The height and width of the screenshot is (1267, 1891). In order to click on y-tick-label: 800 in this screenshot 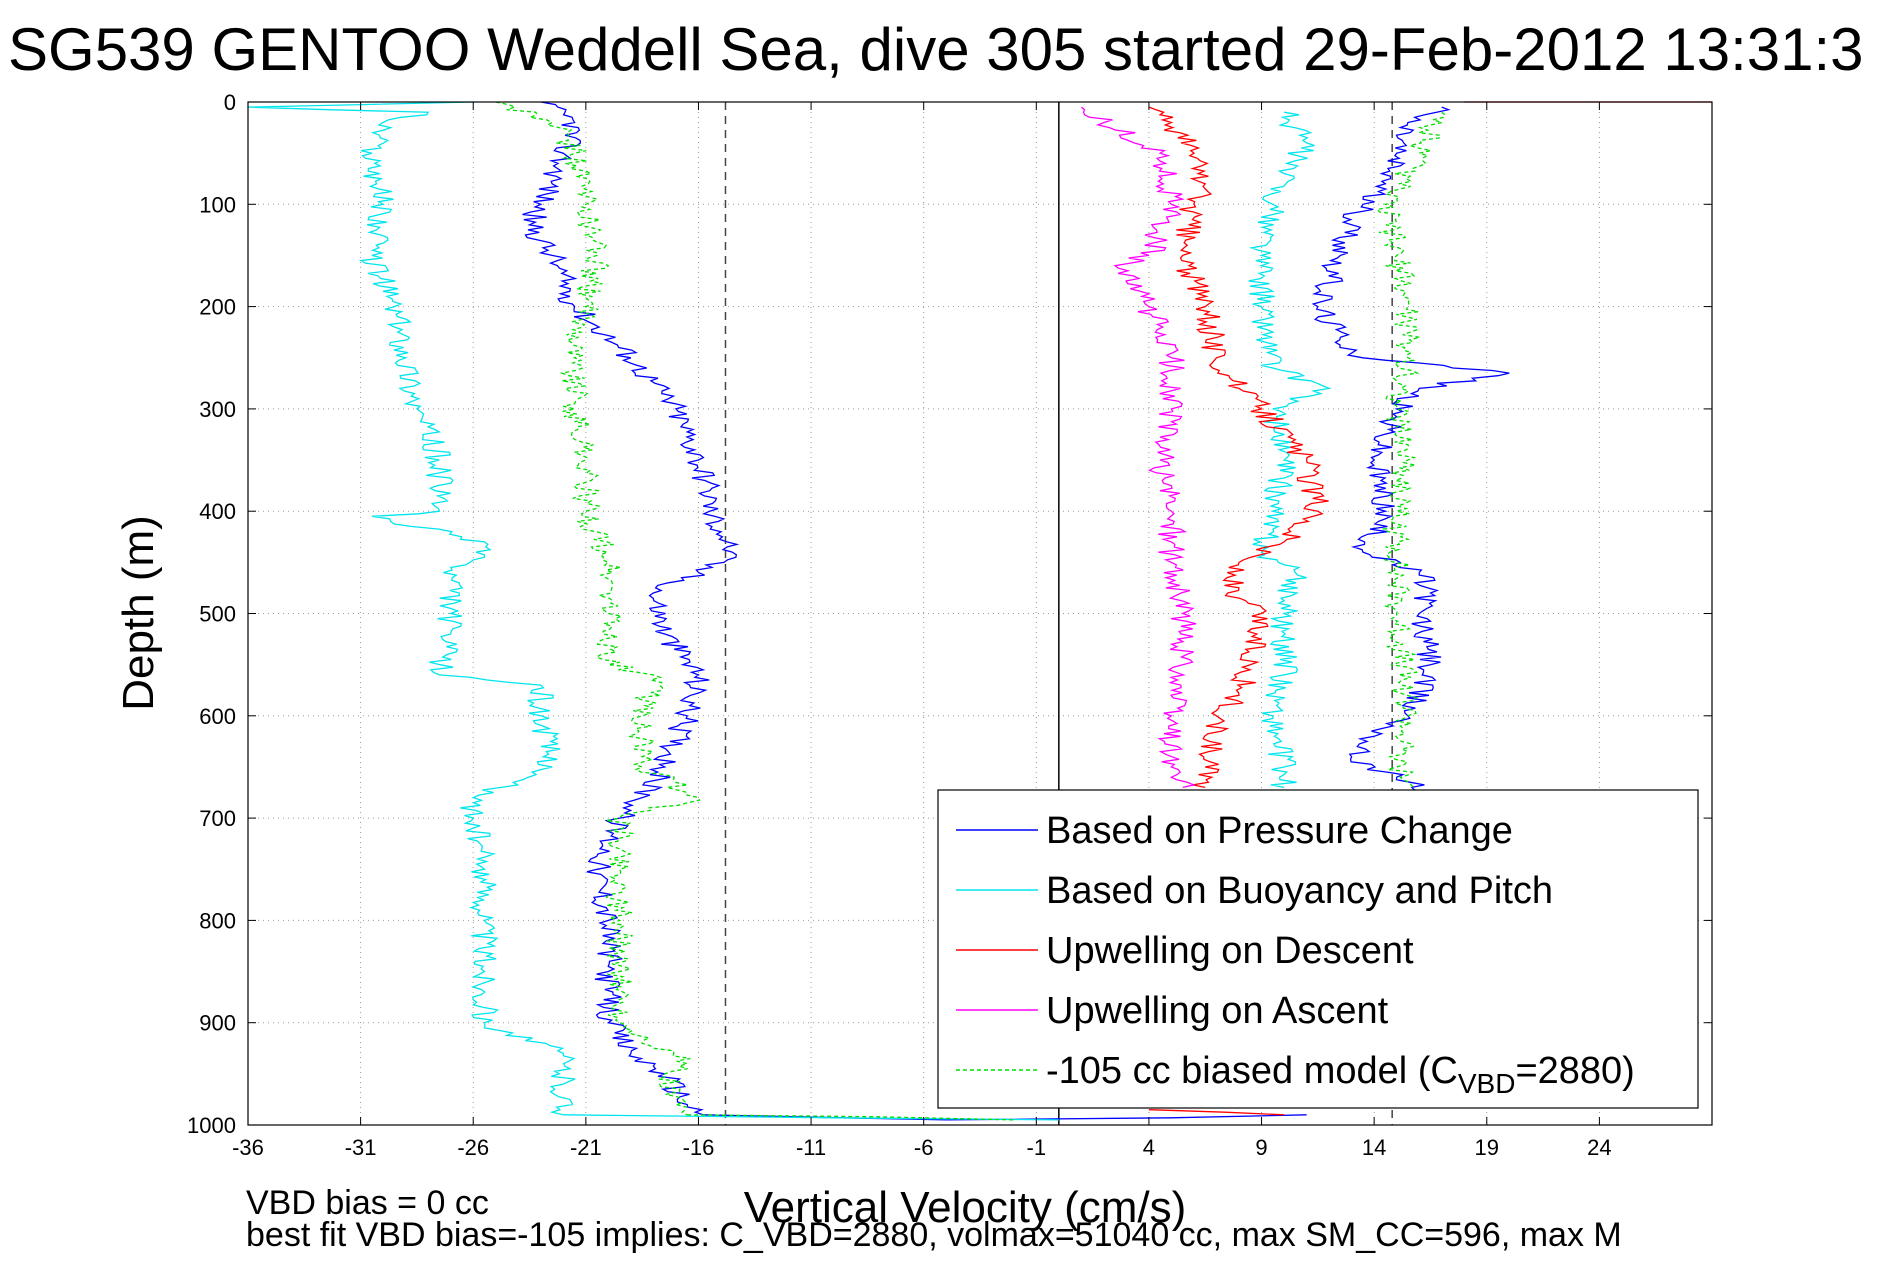, I will do `click(217, 920)`.